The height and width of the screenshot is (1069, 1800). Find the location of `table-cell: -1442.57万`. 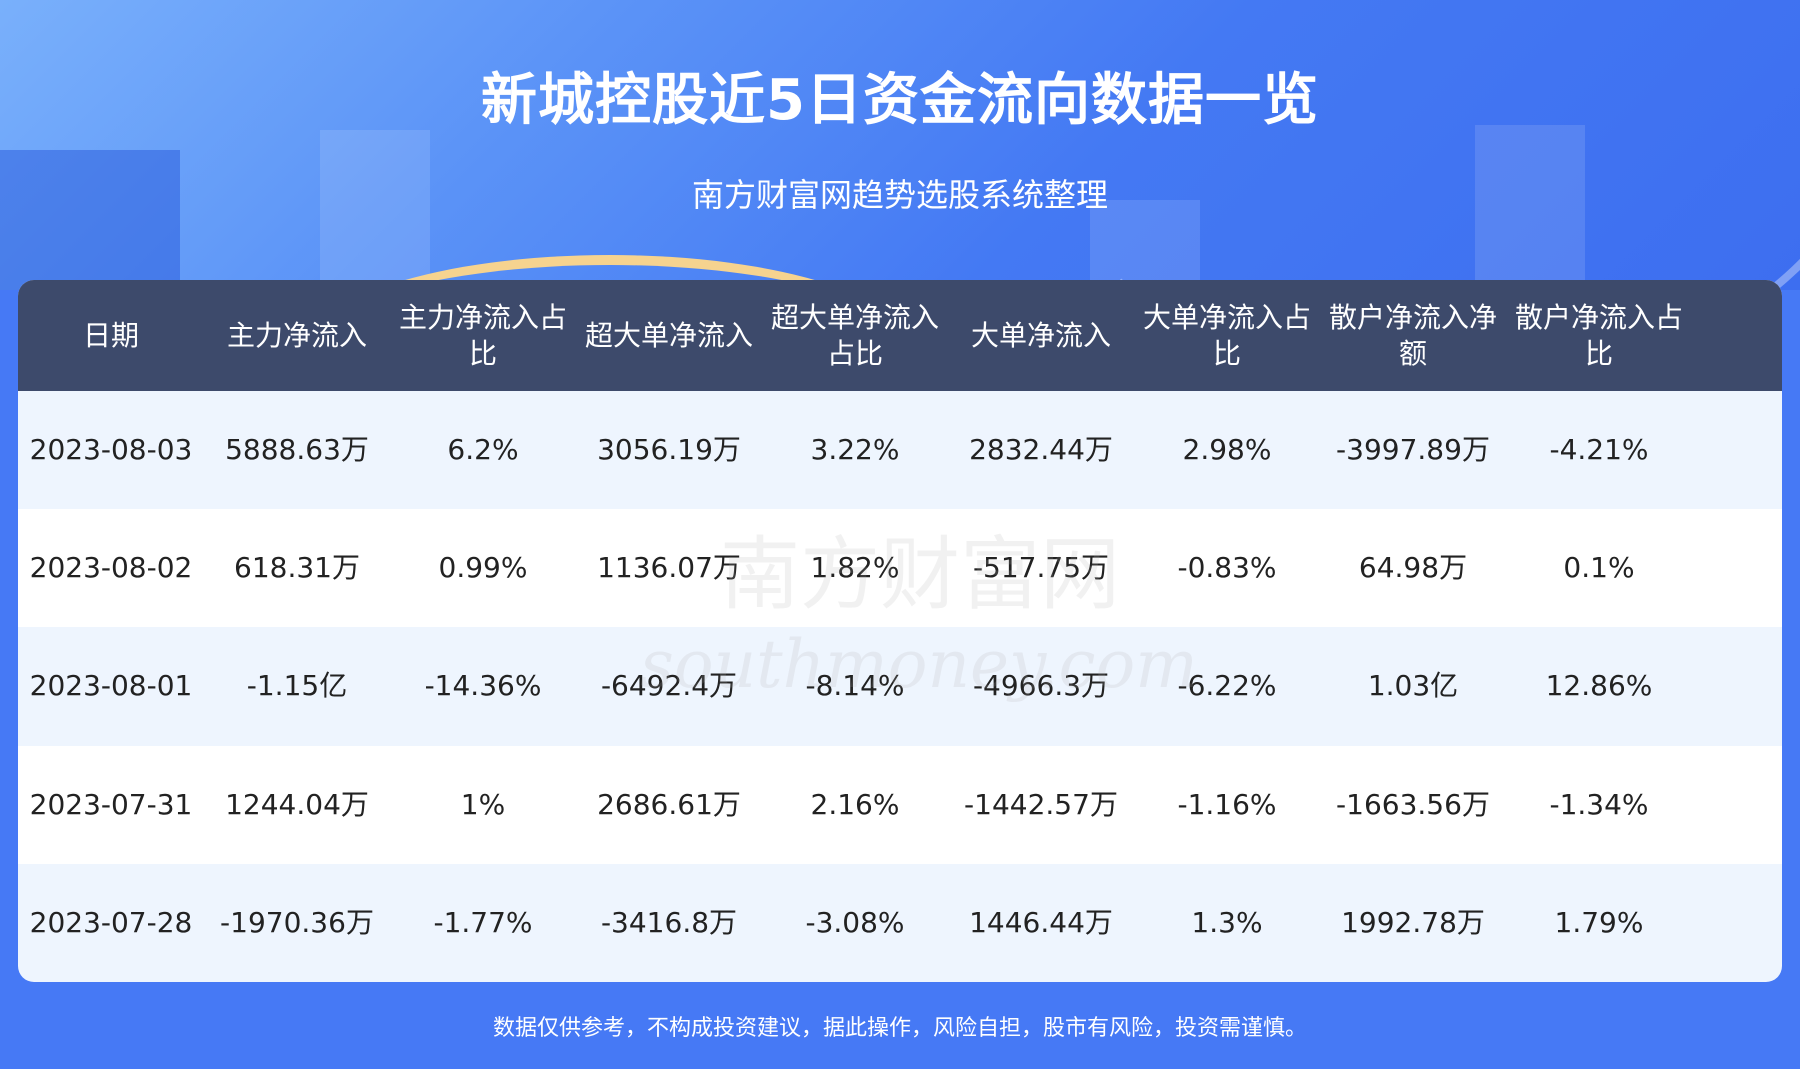

table-cell: -1442.57万 is located at coordinates (1041, 804).